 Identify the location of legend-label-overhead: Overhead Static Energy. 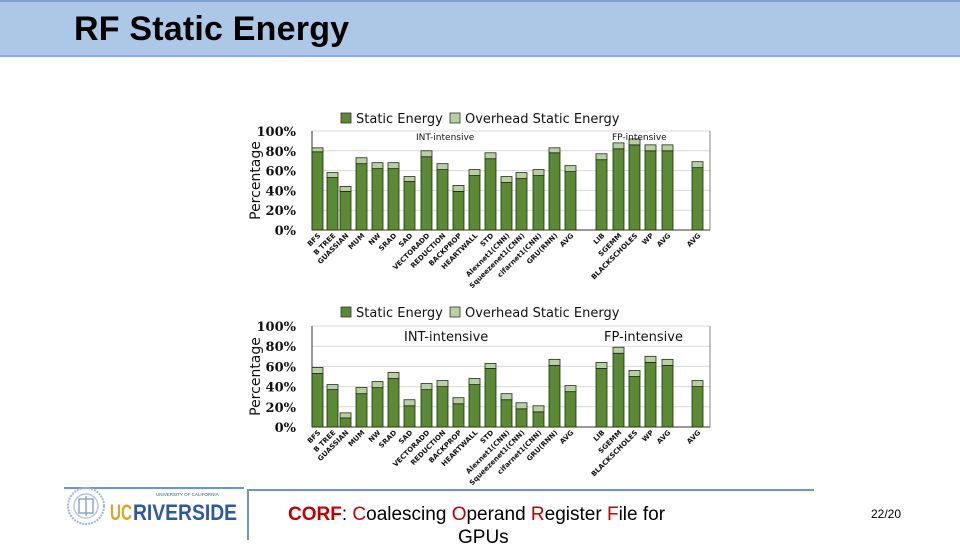
(542, 119).